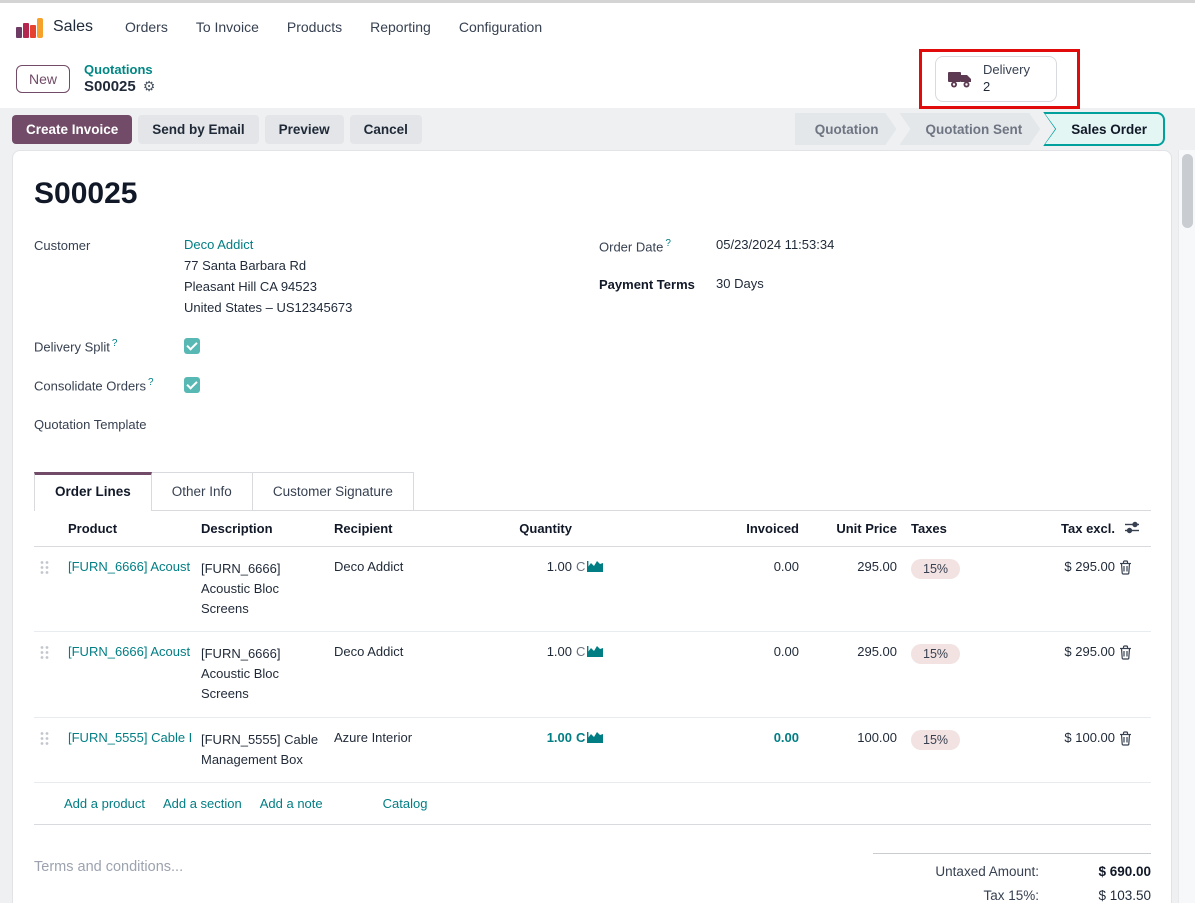 The height and width of the screenshot is (903, 1195). Describe the element at coordinates (786, 652) in the screenshot. I see `invoiced-cell: 0.00` at that location.